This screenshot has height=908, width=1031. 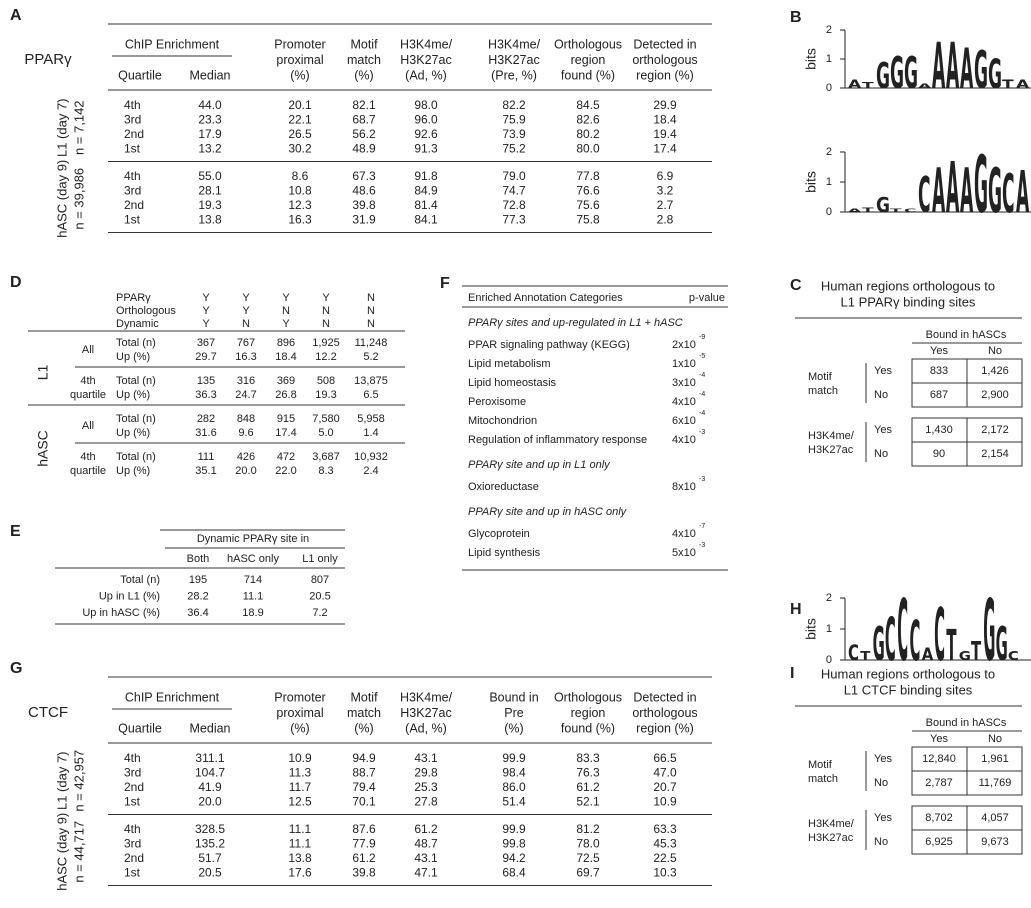 I want to click on section-label: L1, so click(x=43, y=373).